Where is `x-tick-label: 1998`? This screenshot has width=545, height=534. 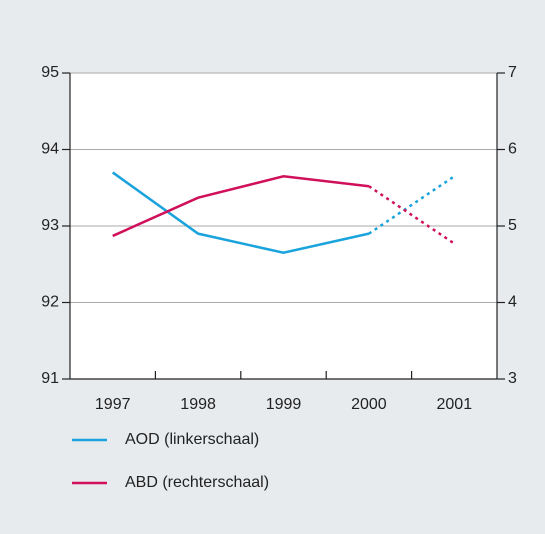
x-tick-label: 1998 is located at coordinates (198, 404).